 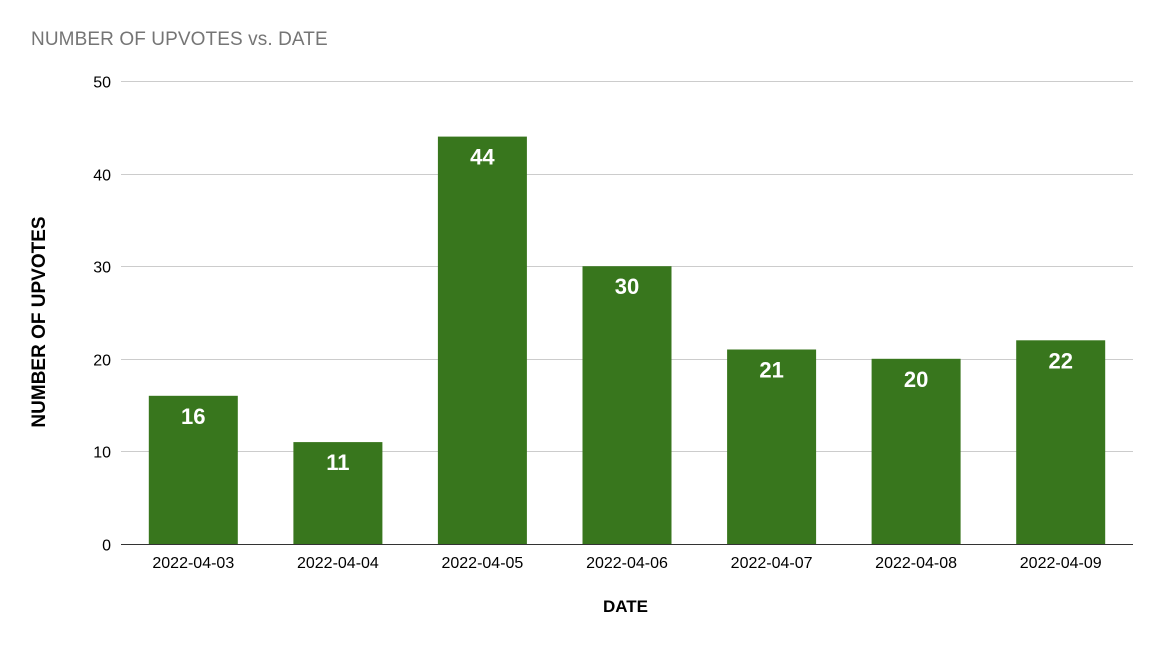 What do you see at coordinates (482, 157) in the screenshot?
I see `data-label: 44` at bounding box center [482, 157].